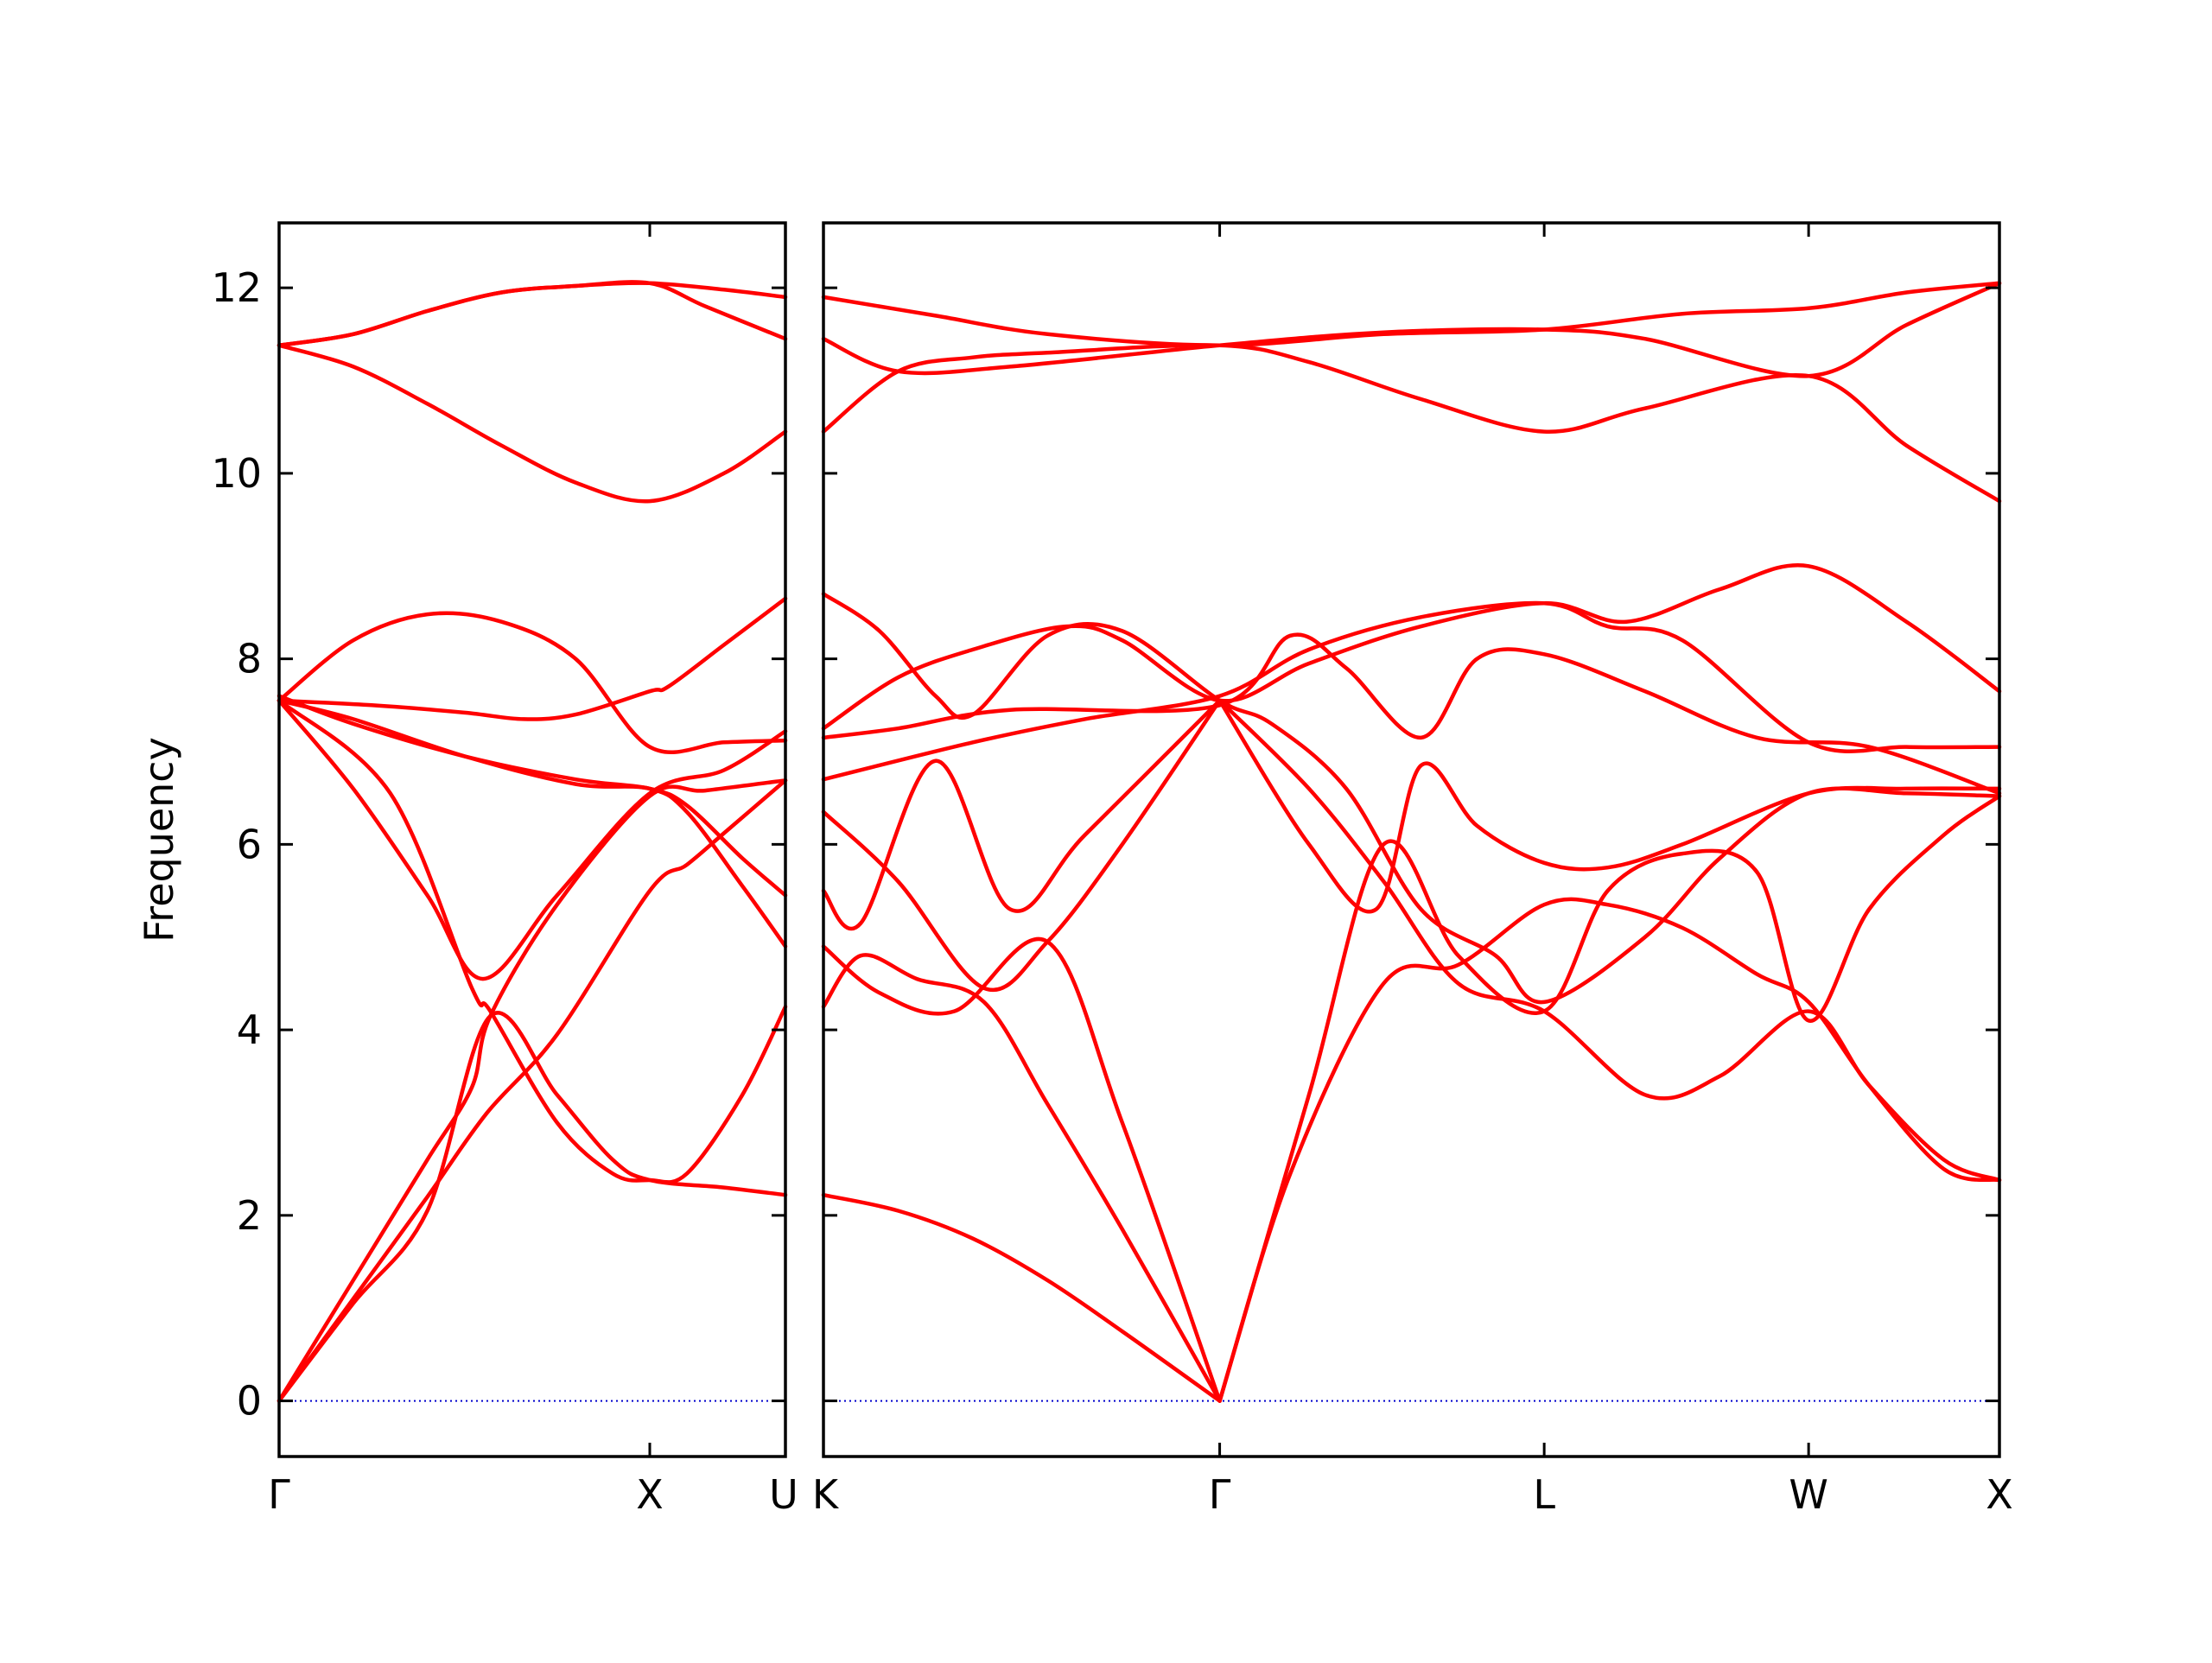  Describe the element at coordinates (249, 844) in the screenshot. I see `y-tick-label: 6` at that location.